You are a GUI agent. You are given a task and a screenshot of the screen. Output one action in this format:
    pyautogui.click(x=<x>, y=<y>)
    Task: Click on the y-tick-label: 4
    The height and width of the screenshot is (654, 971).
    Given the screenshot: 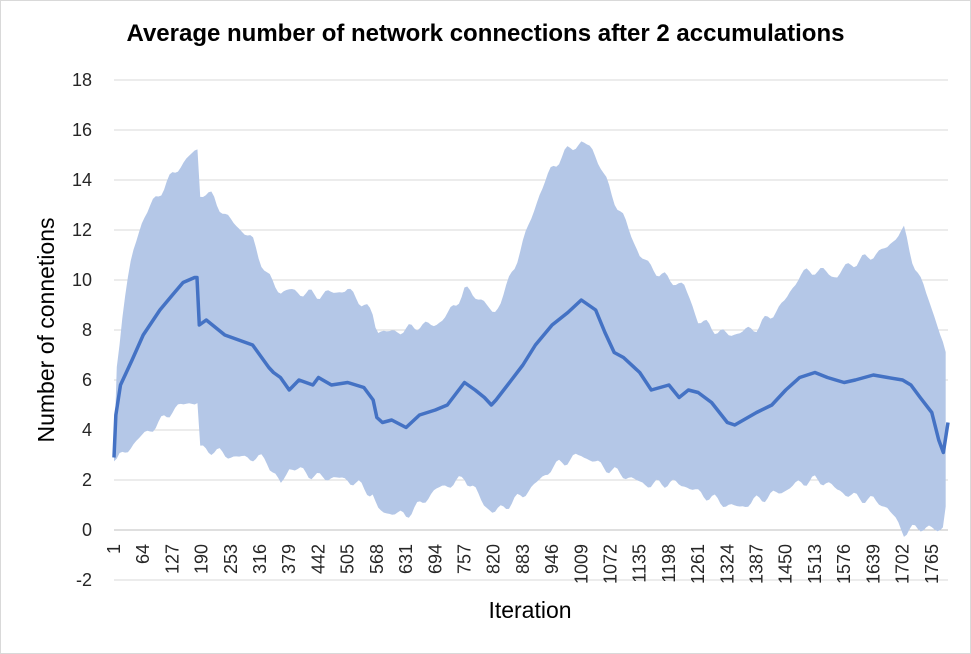 What is the action you would take?
    pyautogui.click(x=87, y=430)
    